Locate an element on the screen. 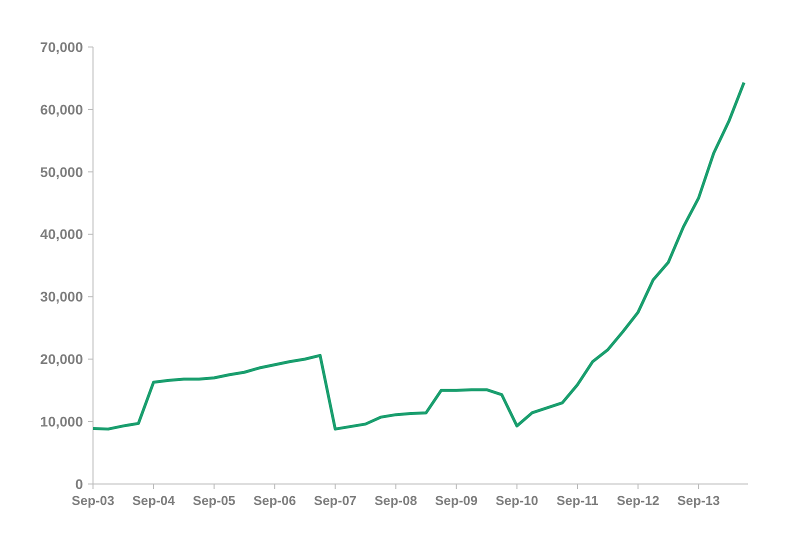  x-tick-label: Sep-11 is located at coordinates (577, 500).